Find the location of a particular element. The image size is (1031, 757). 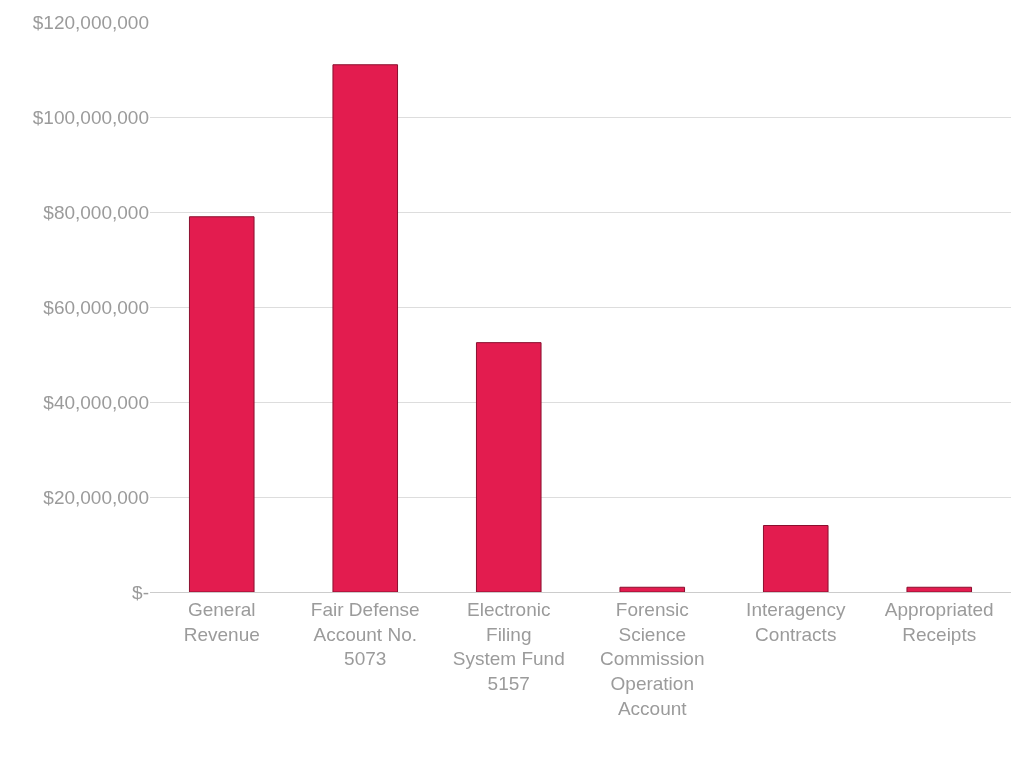

y-tick-label: $60,000,000 is located at coordinates (96, 307).